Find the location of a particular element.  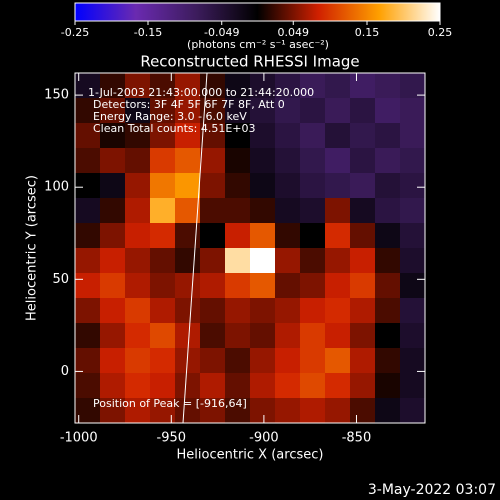

colorbar-tick-label: -0.049 is located at coordinates (221, 32).